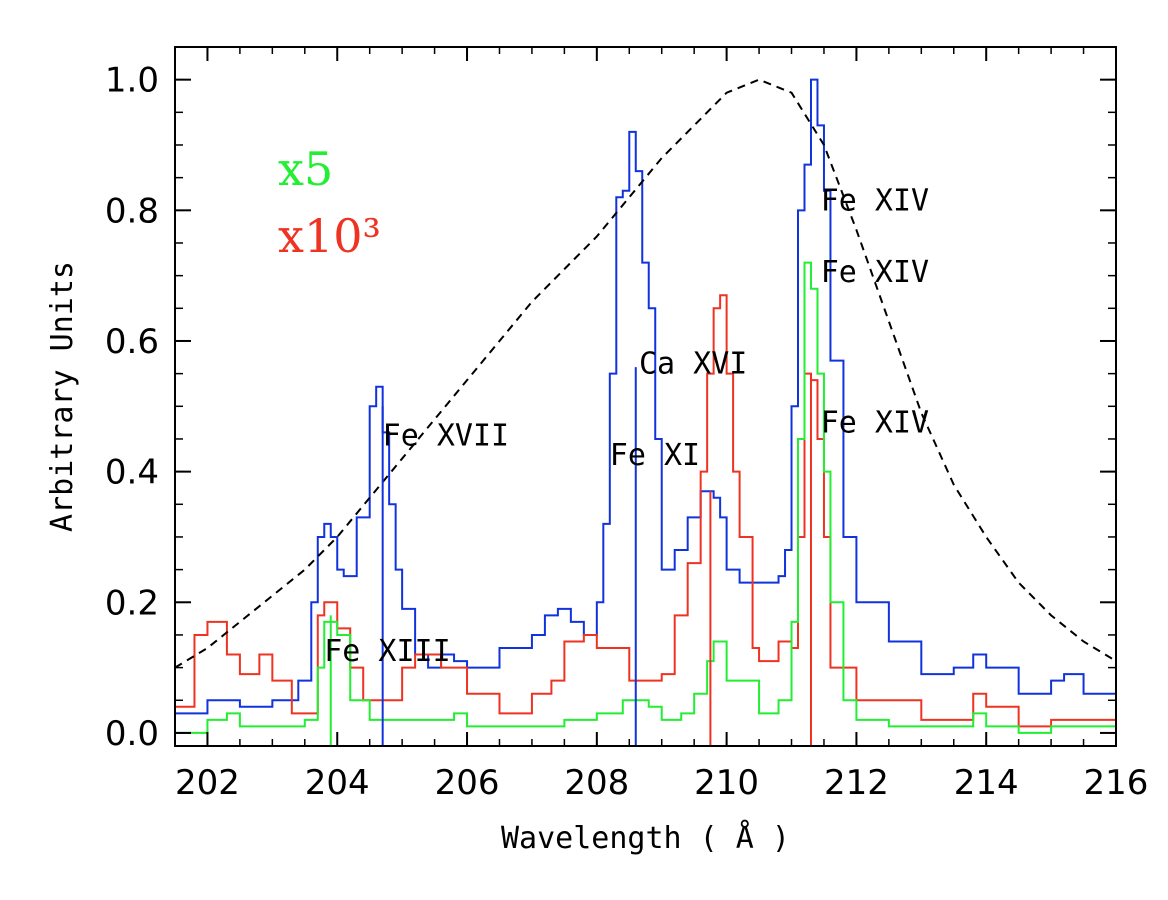  I want to click on ion-label: Ca XVI, so click(693, 364).